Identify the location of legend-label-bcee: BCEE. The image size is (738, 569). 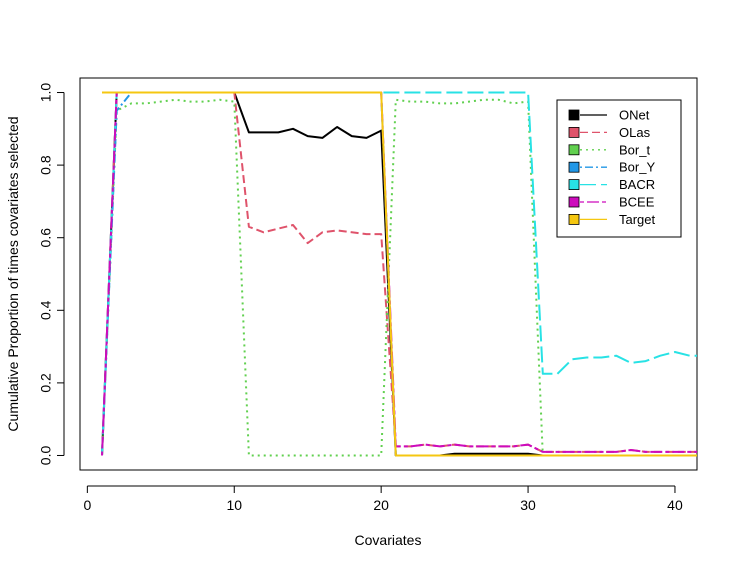
(637, 202).